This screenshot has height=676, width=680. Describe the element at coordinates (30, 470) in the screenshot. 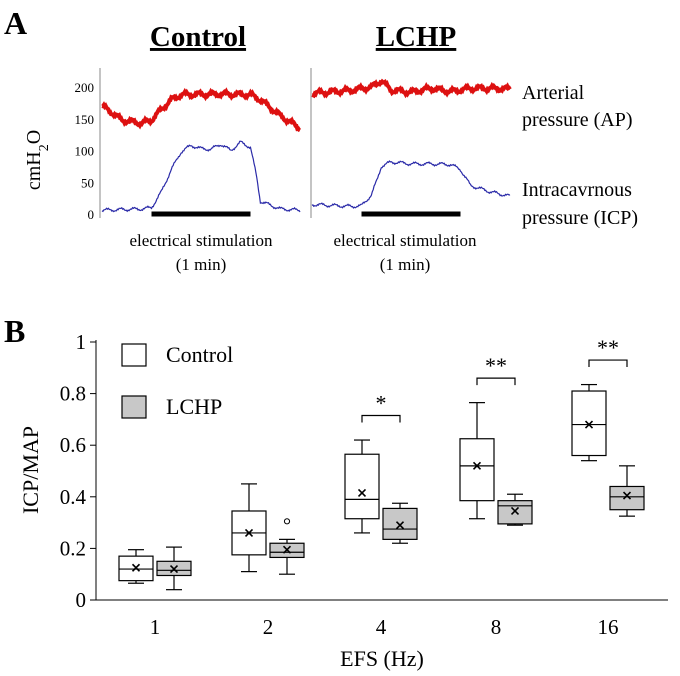

I see `panel-b-ylabel: ICP/MAP` at that location.